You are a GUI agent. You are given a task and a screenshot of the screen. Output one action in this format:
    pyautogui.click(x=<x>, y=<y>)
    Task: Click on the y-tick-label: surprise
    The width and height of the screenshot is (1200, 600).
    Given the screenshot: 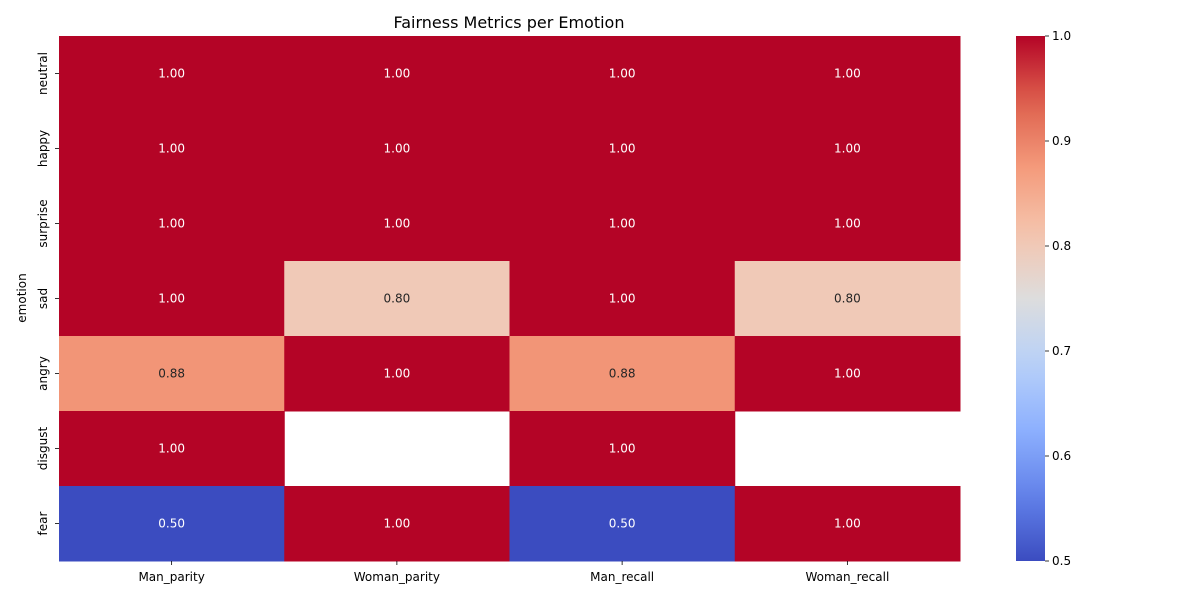 What is the action you would take?
    pyautogui.click(x=43, y=223)
    